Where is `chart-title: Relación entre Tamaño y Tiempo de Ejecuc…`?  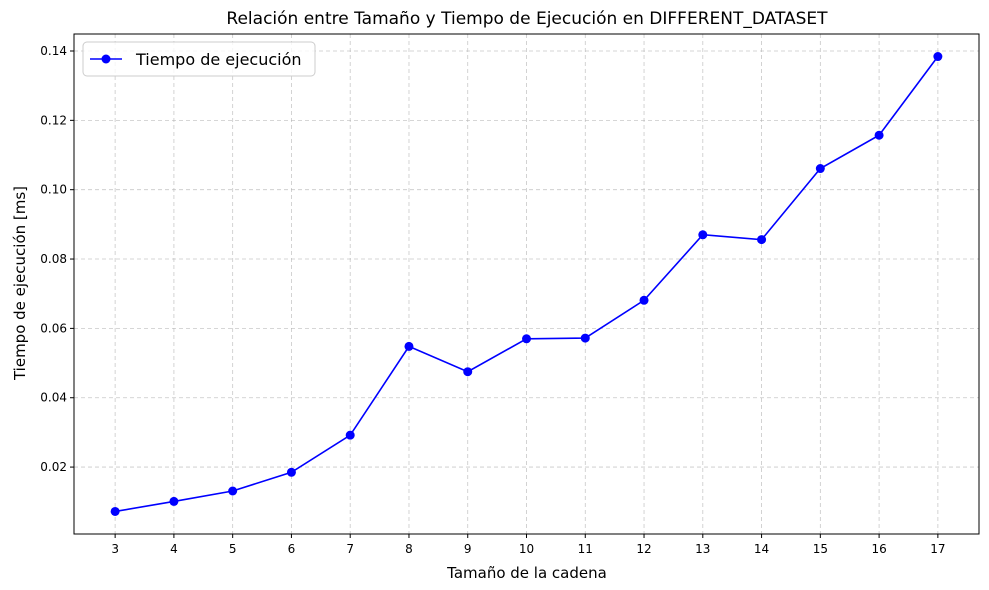 chart-title: Relación entre Tamaño y Tiempo de Ejecuc… is located at coordinates (527, 19).